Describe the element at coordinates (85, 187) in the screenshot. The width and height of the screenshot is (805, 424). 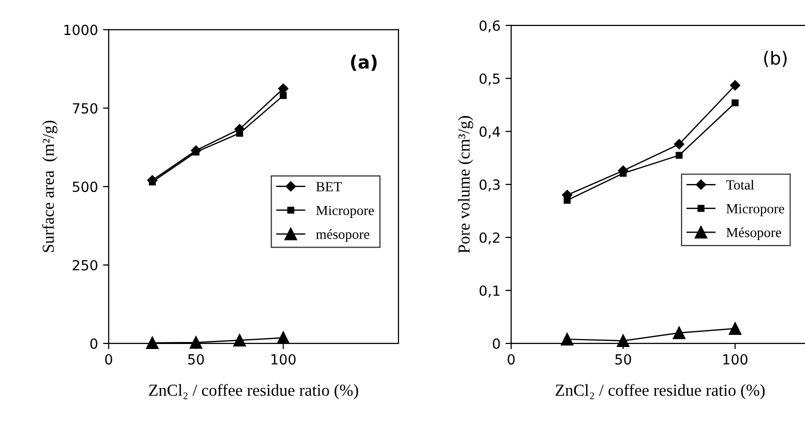
I see `y-tick-label: 500` at that location.